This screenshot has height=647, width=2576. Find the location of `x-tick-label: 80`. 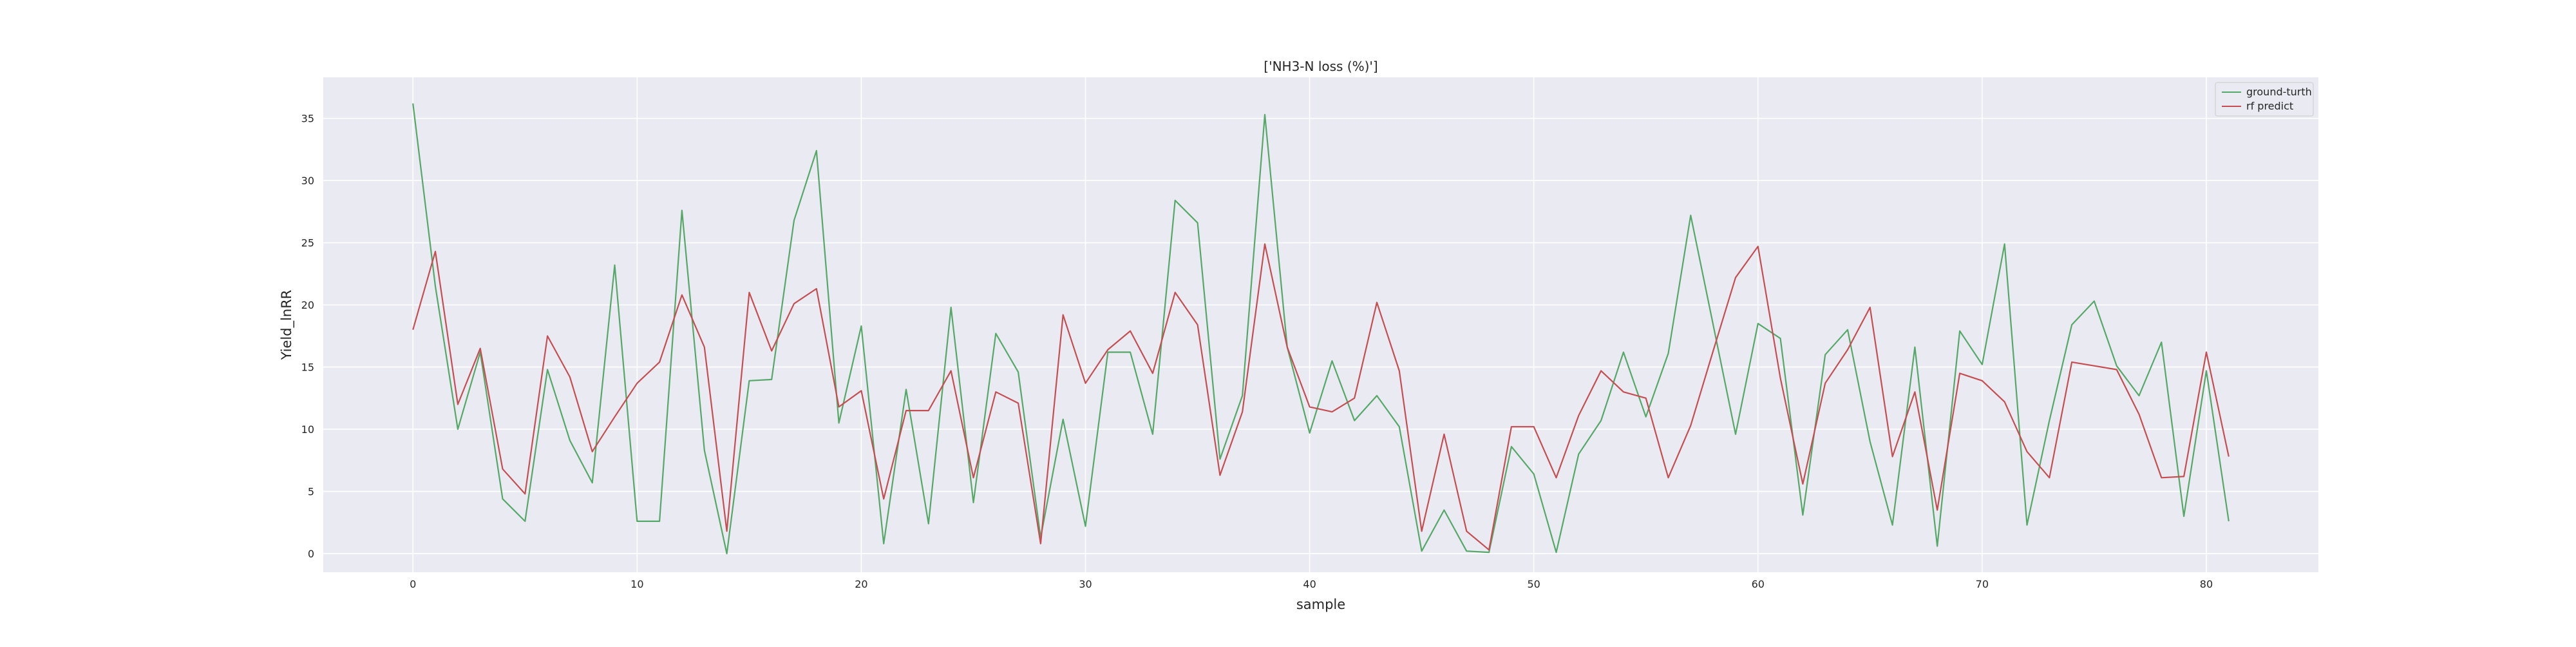

x-tick-label: 80 is located at coordinates (2206, 584).